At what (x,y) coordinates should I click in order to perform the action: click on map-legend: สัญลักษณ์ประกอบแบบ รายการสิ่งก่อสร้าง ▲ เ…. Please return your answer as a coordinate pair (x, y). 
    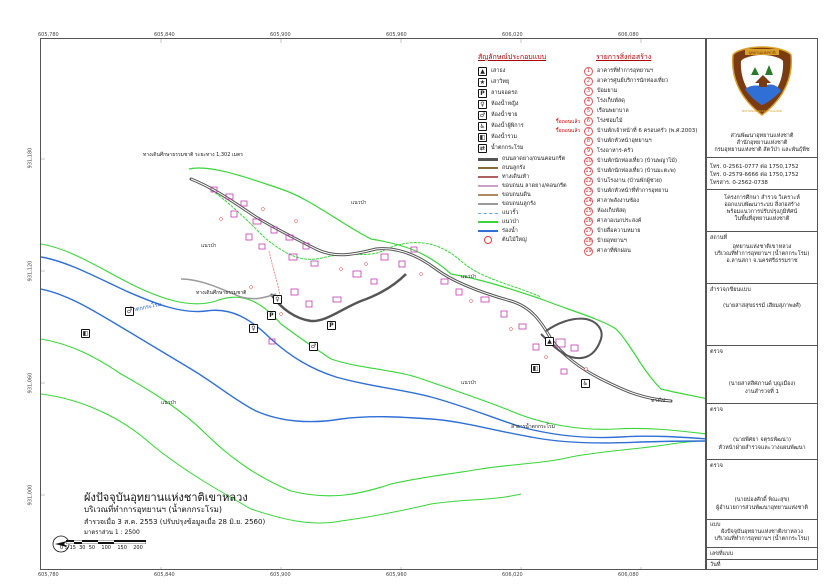
    Looking at the image, I should click on (589, 157).